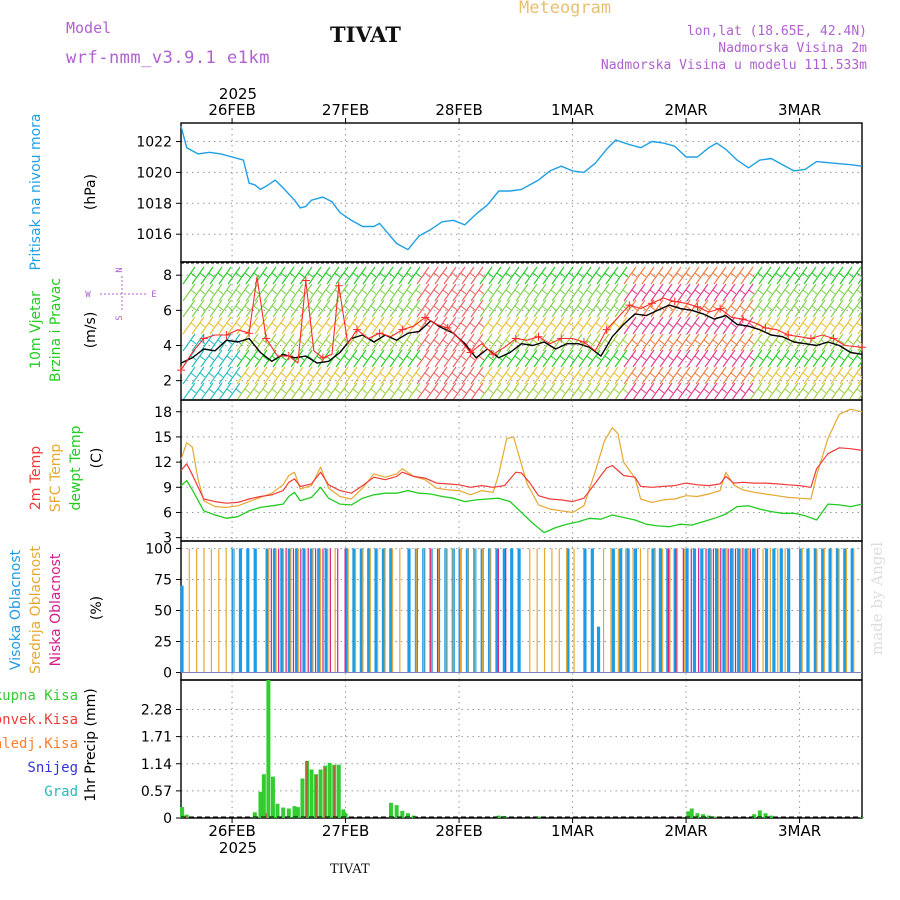 The image size is (900, 900). Describe the element at coordinates (502, 753) in the screenshot. I see `precipitation-panel: 0 0.57 1.14 1.71 2.28` at that location.